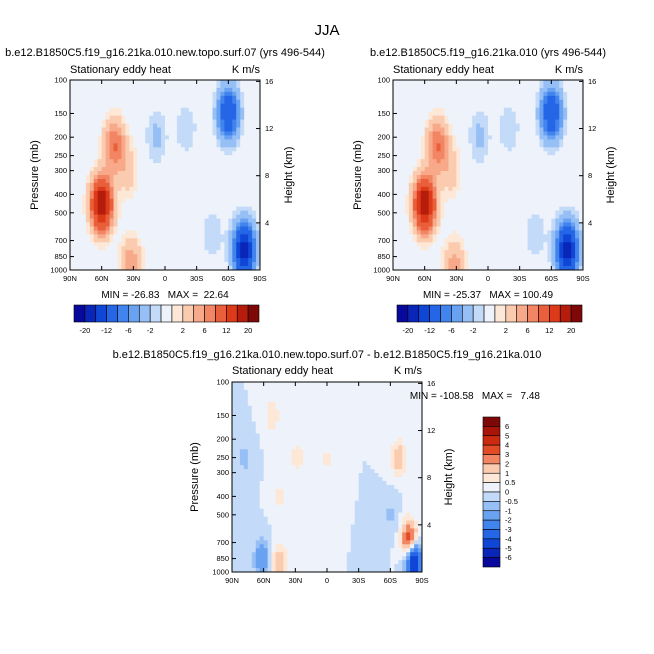 Image resolution: width=654 pixels, height=654 pixels. I want to click on y-tick-label: 150, so click(383, 113).